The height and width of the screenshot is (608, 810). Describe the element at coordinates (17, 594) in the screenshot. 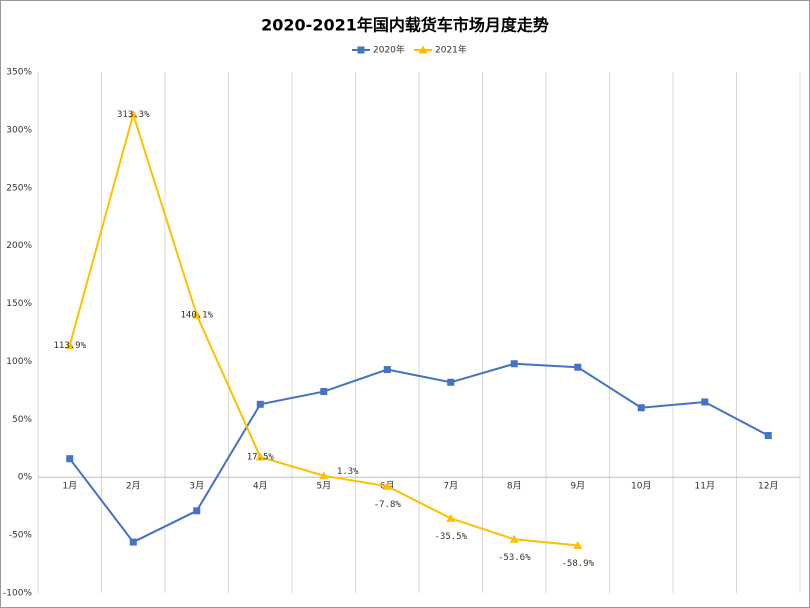

I see `y-tick-label: -100%` at that location.